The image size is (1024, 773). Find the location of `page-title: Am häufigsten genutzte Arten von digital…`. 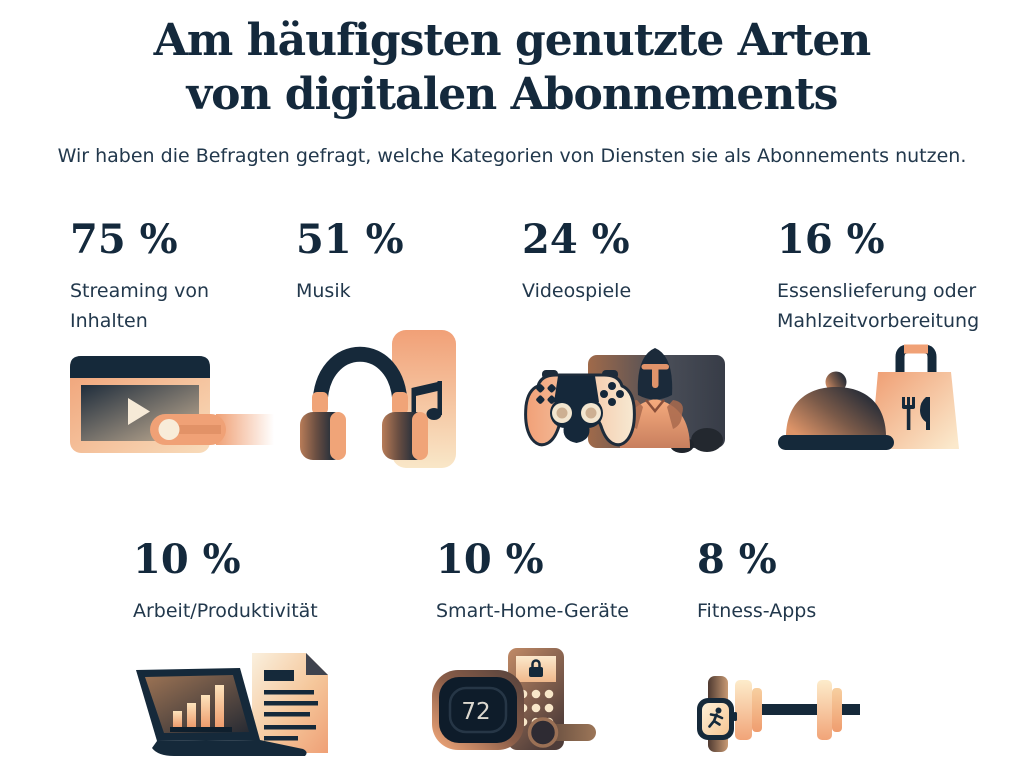

page-title: Am häufigsten genutzte Arten von digital… is located at coordinates (512, 68).